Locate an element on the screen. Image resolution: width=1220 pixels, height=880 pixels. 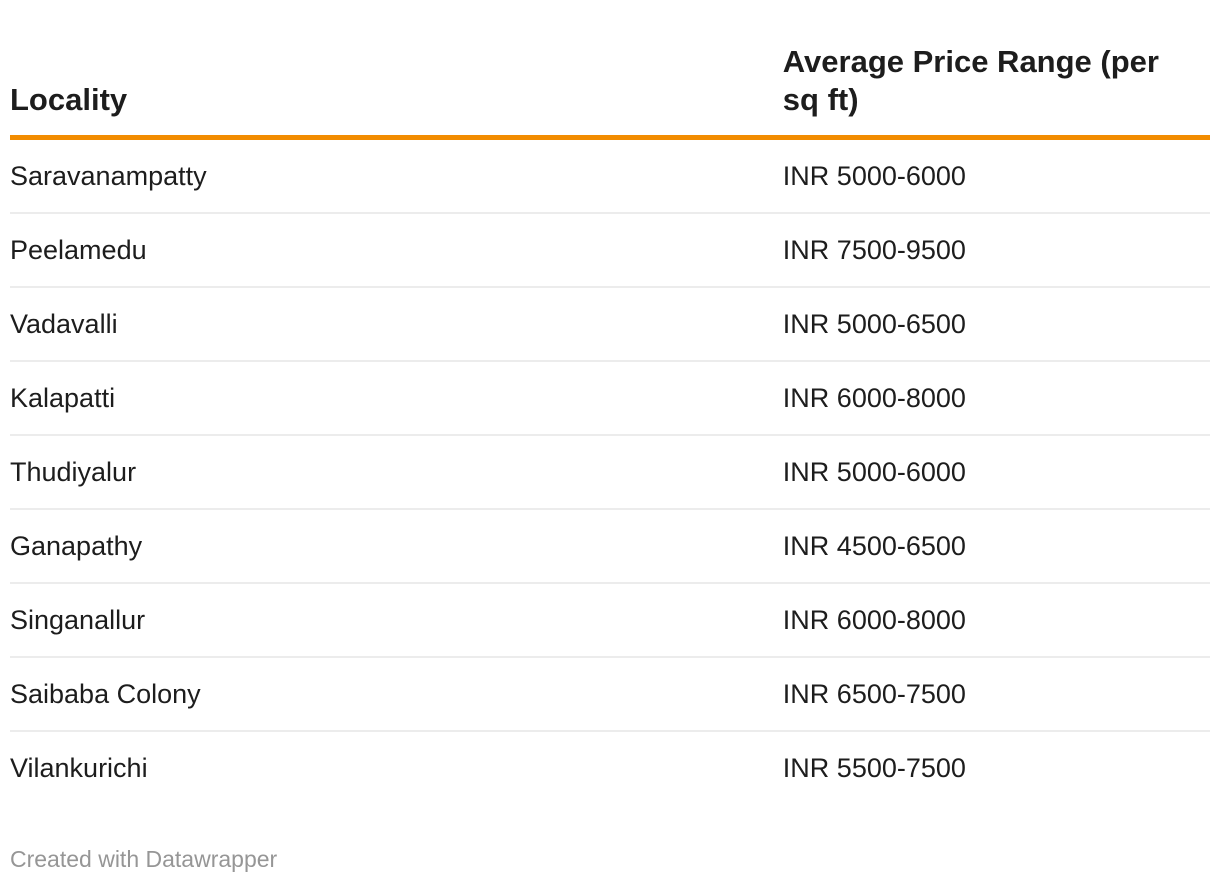
price-cell: INR 4500-6500 is located at coordinates (996, 546).